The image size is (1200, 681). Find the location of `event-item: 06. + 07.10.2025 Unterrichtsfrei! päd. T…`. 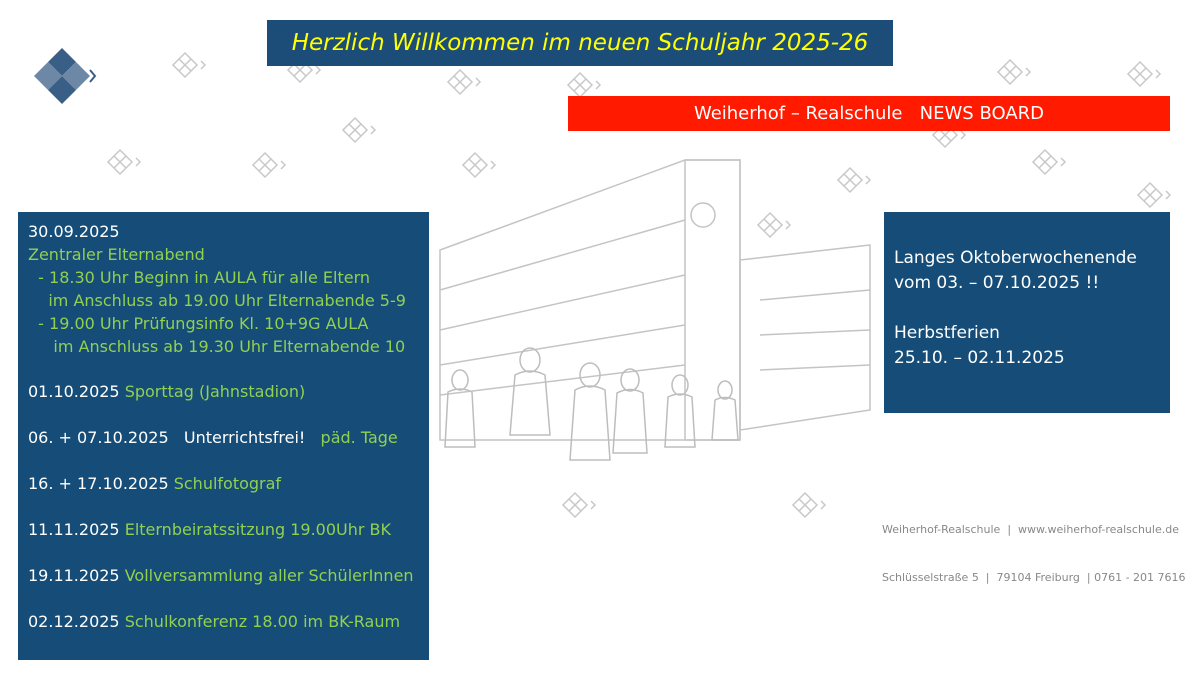

event-item: 06. + 07.10.2025 Unterrichtsfrei! päd. T… is located at coordinates (223, 438).